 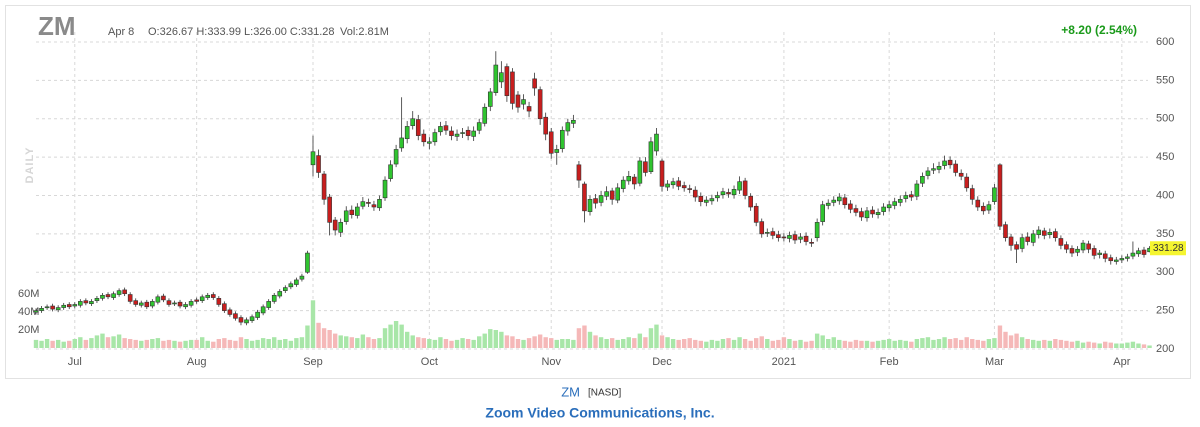 I want to click on footer-exchange: [NASD], so click(x=605, y=393).